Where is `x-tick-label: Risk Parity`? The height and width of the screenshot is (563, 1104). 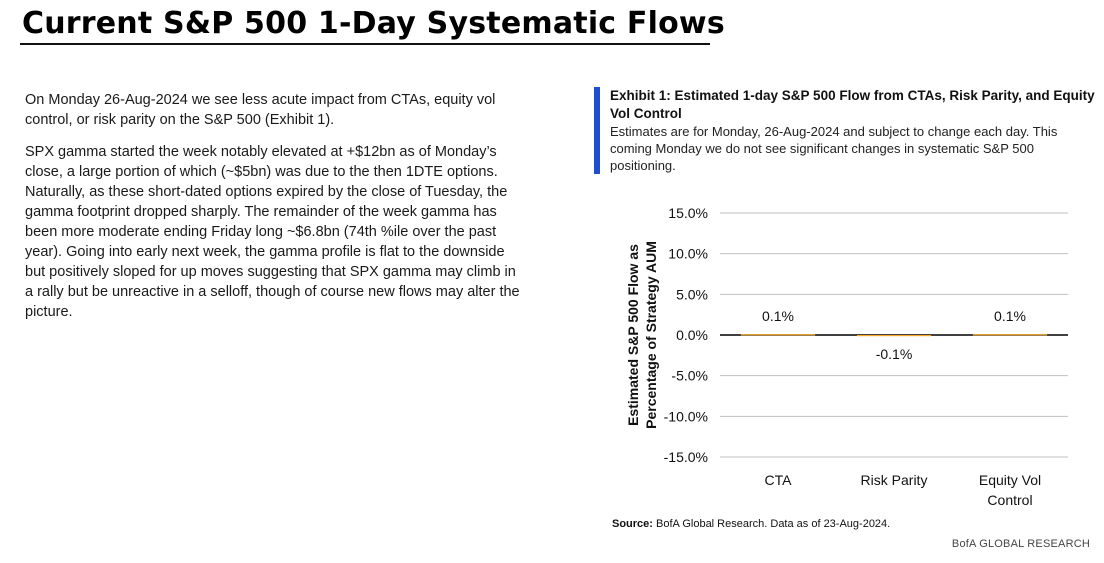
x-tick-label: Risk Parity is located at coordinates (894, 480).